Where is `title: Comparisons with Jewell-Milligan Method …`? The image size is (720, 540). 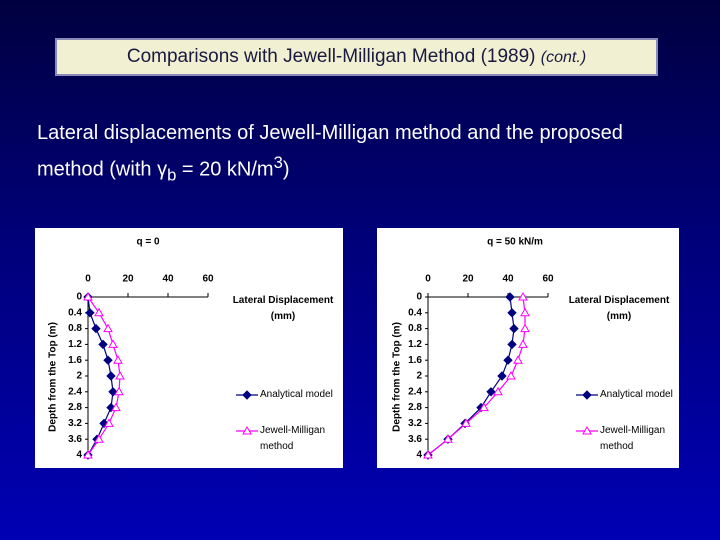
title: Comparisons with Jewell-Milligan Method … is located at coordinates (331, 56).